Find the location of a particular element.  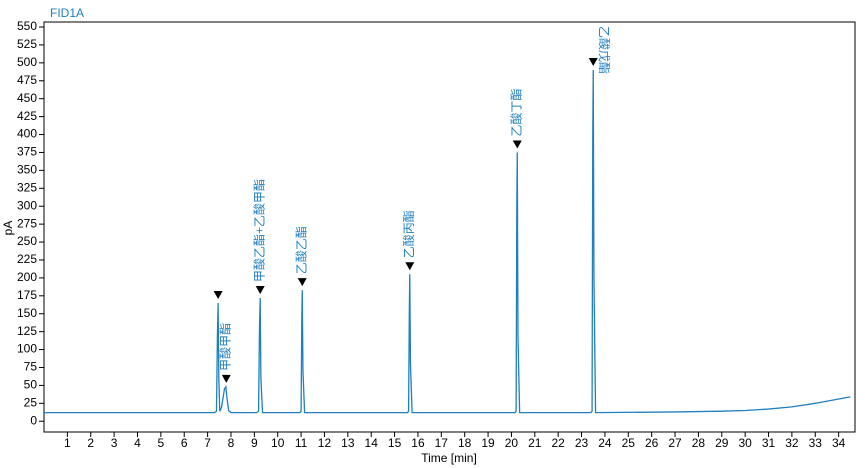

x-tick-label: 28 is located at coordinates (699, 443).